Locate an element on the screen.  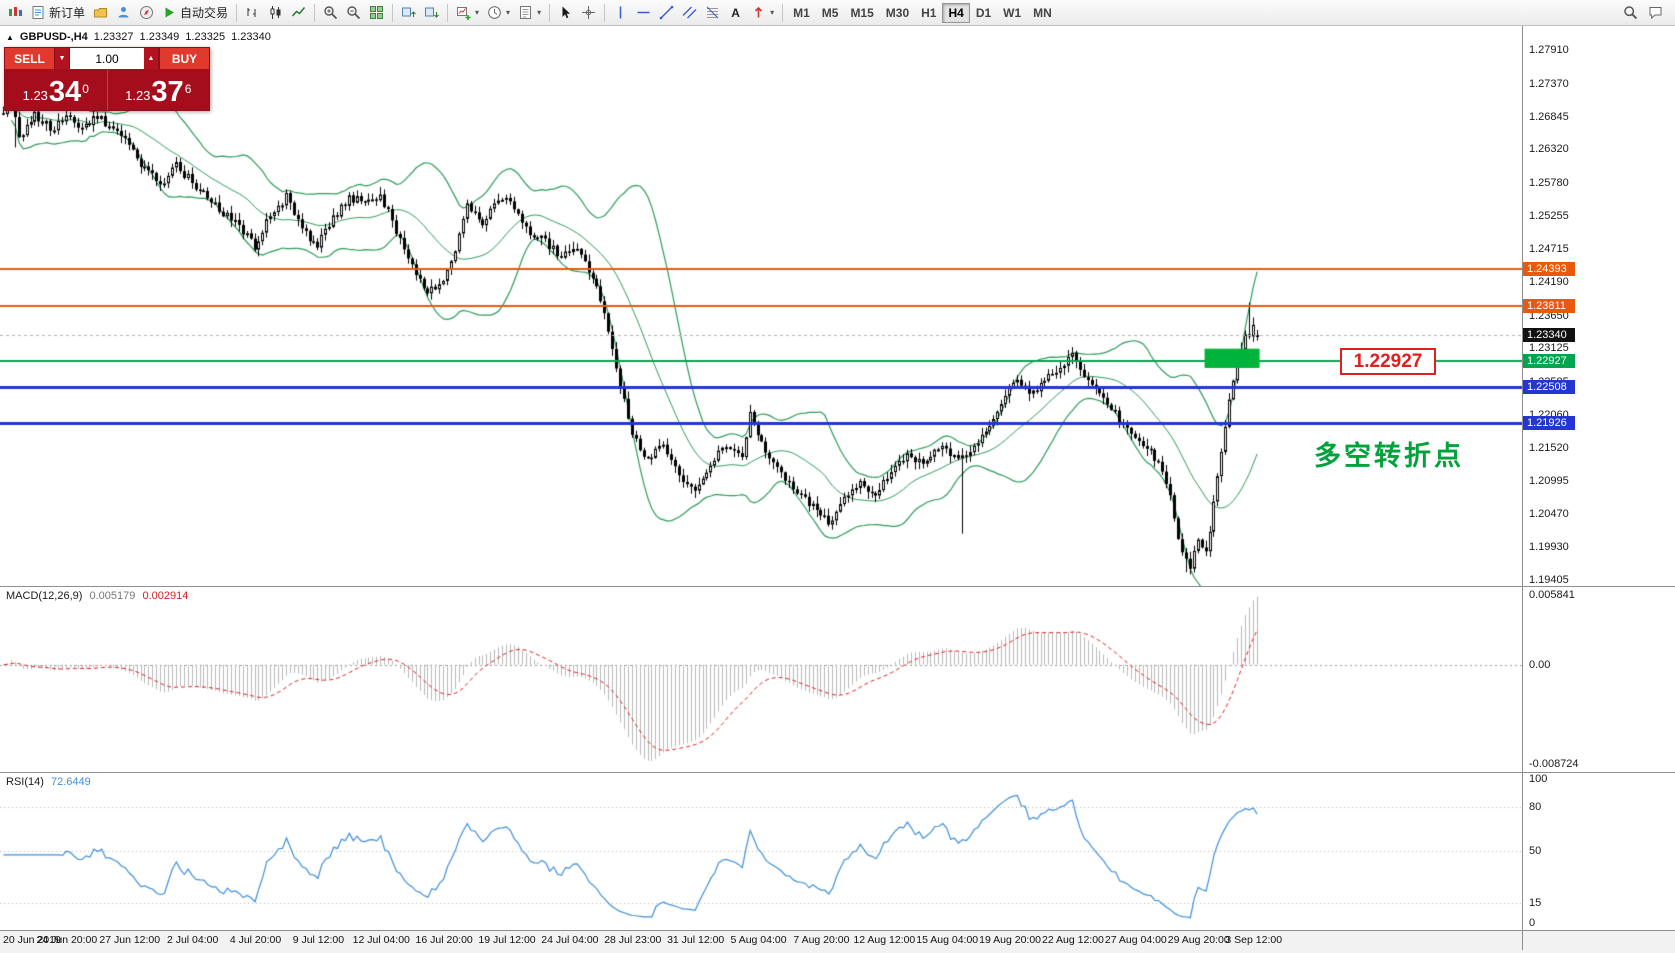
navigator-button is located at coordinates (146, 13).